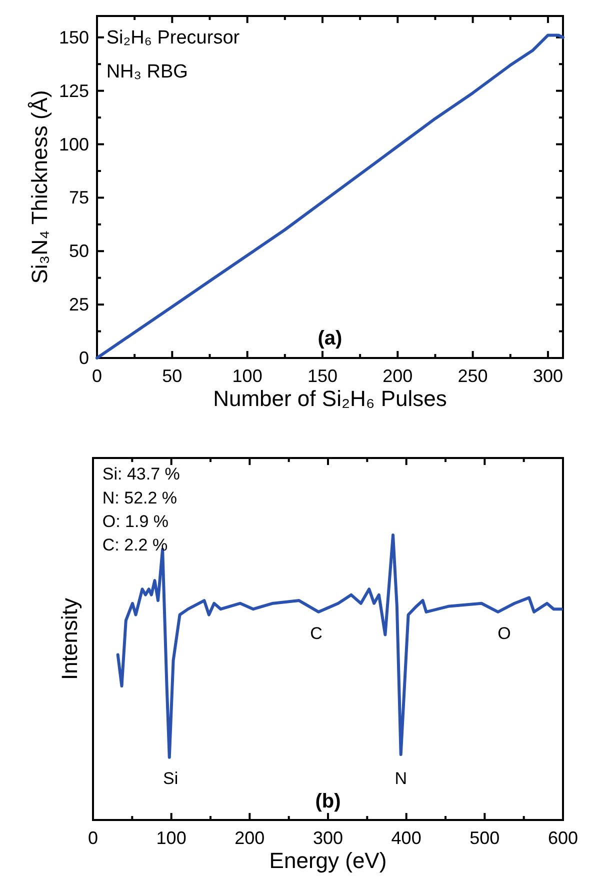 This screenshot has height=882, width=590. I want to click on x-tick-label: 500, so click(485, 838).